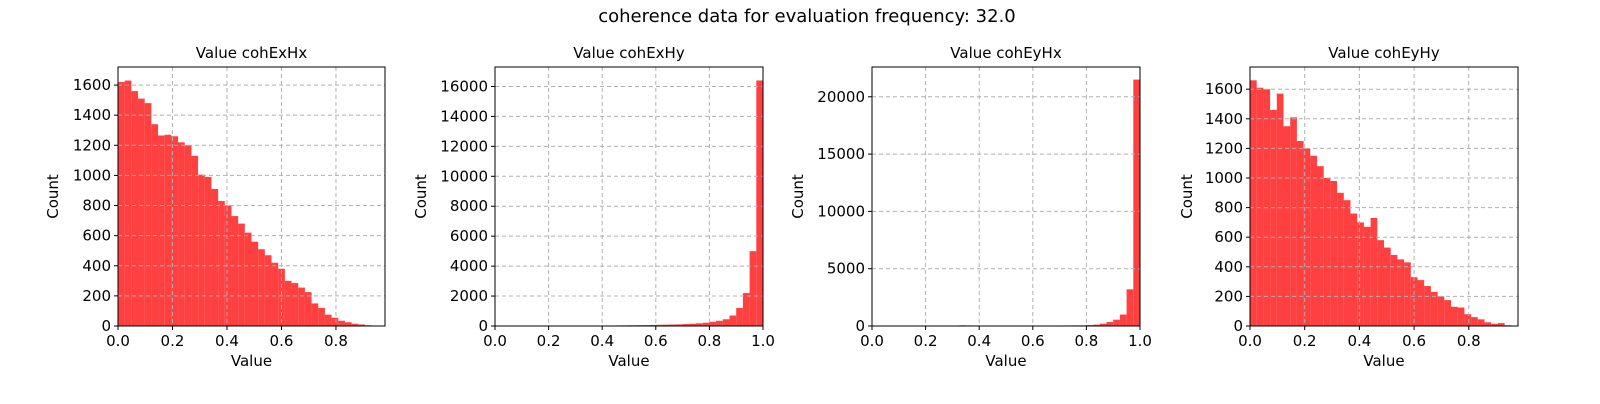  Describe the element at coordinates (1228, 208) in the screenshot. I see `y-tick-label: 800` at that location.